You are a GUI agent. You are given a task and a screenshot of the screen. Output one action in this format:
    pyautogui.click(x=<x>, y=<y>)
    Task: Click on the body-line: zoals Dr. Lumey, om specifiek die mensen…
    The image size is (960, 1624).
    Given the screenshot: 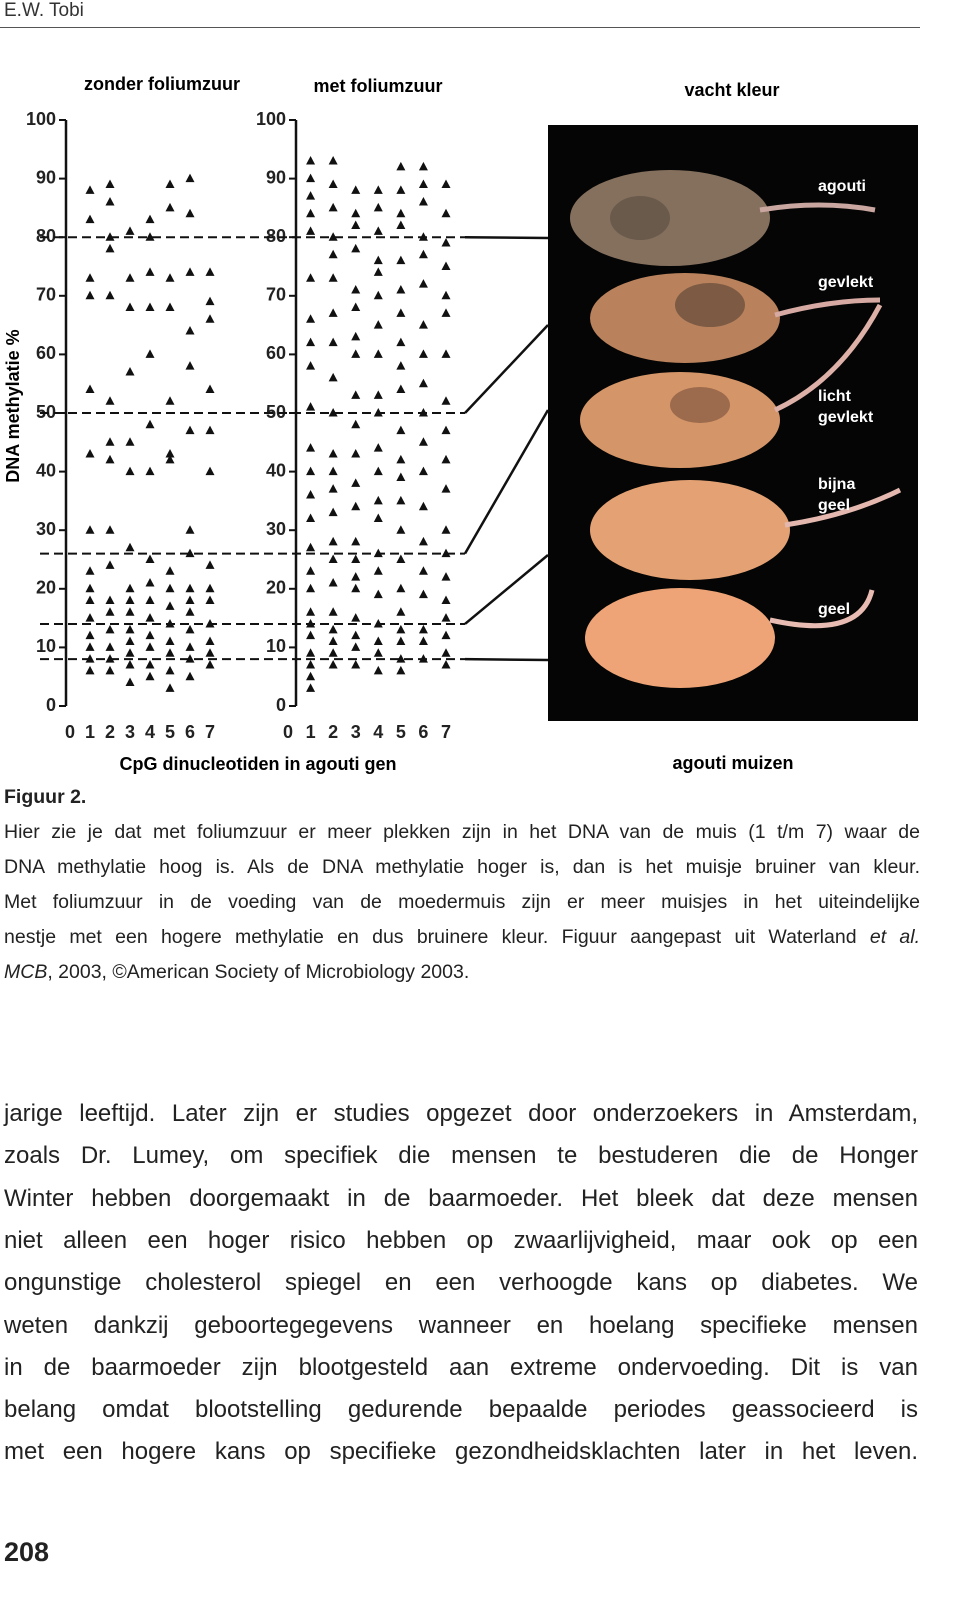 What is the action you would take?
    pyautogui.click(x=461, y=1156)
    